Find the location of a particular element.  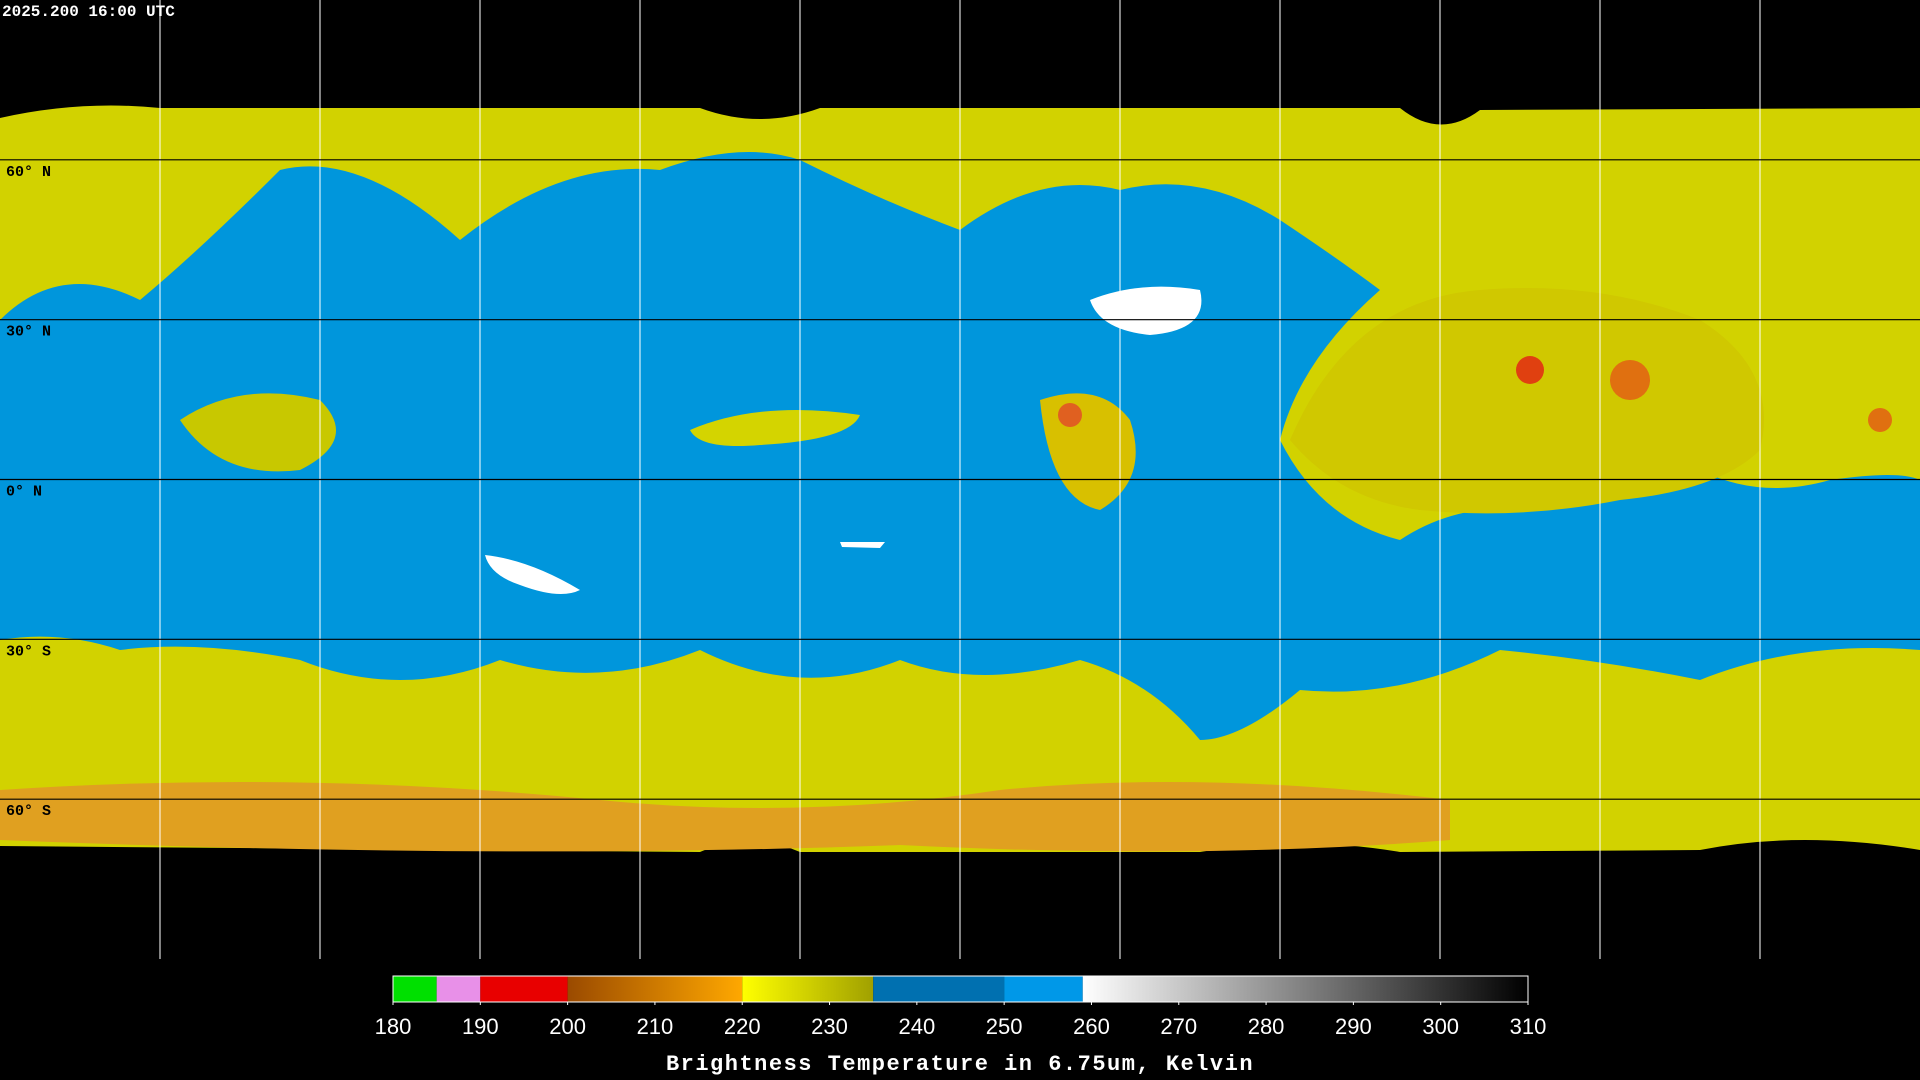

lat-label: 60° N is located at coordinates (28, 172).